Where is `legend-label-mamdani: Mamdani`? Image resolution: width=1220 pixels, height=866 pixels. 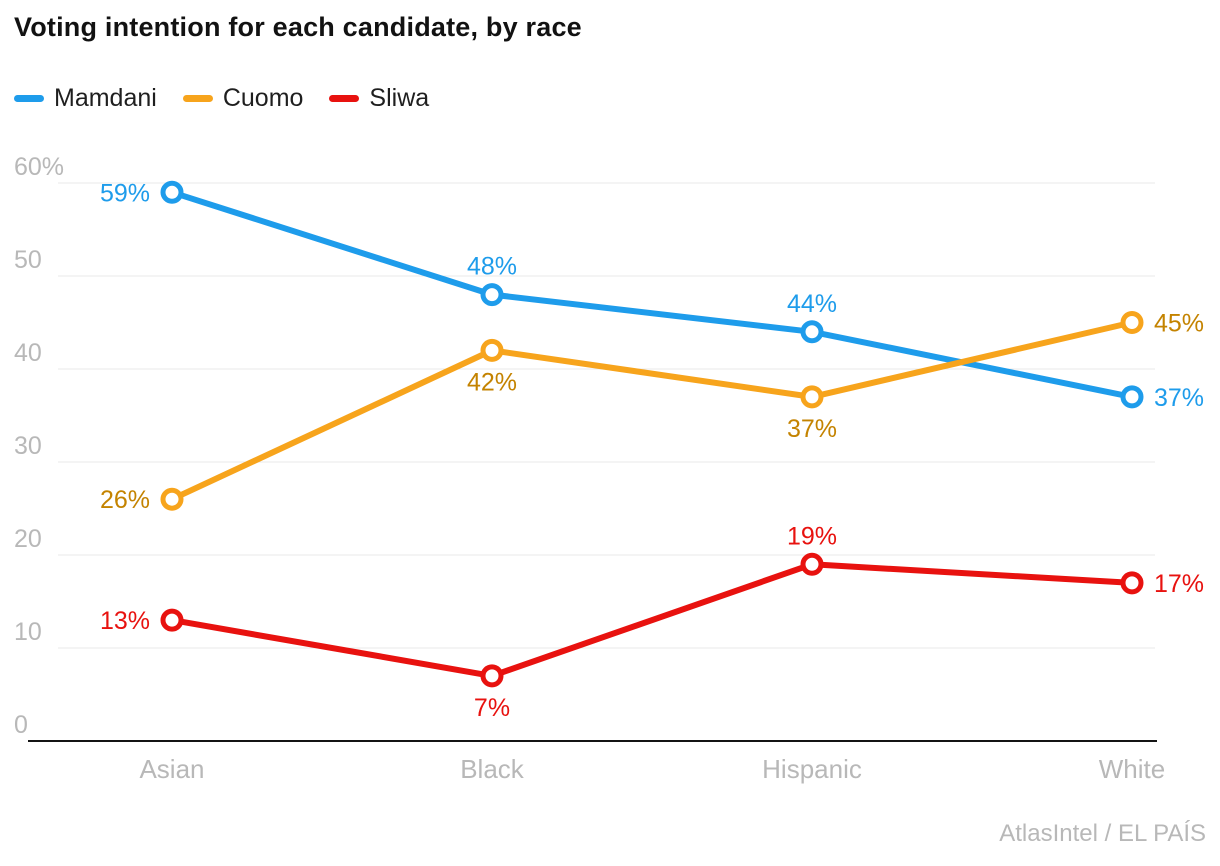 legend-label-mamdani: Mamdani is located at coordinates (105, 98).